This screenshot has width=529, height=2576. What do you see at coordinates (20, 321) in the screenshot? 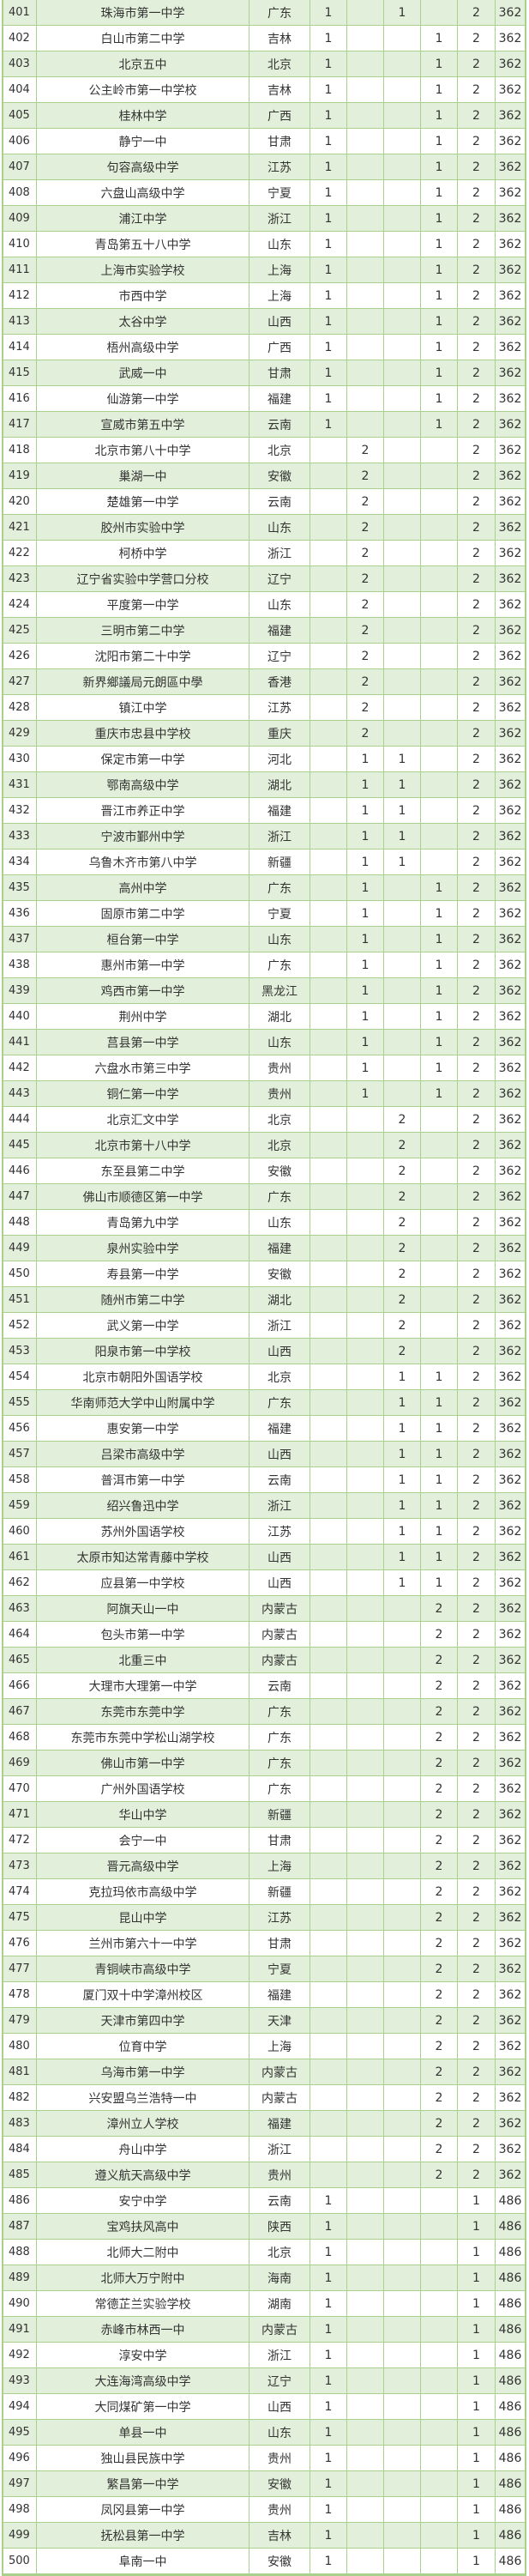
I see `rank-cell: 413` at bounding box center [20, 321].